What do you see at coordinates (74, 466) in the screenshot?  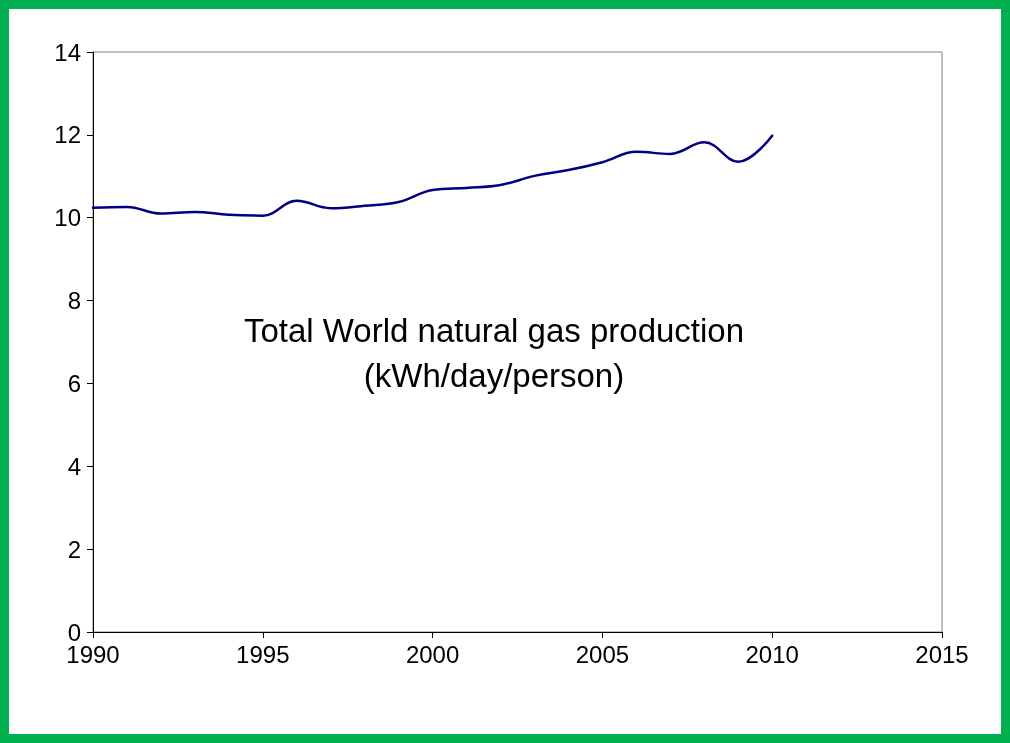 I see `y-tick-label: 4` at bounding box center [74, 466].